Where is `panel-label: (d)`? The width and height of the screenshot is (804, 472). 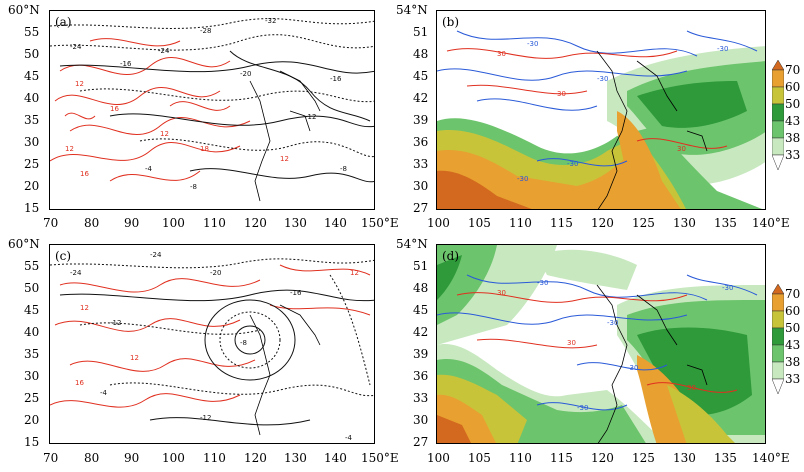 panel-label: (d) is located at coordinates (451, 256).